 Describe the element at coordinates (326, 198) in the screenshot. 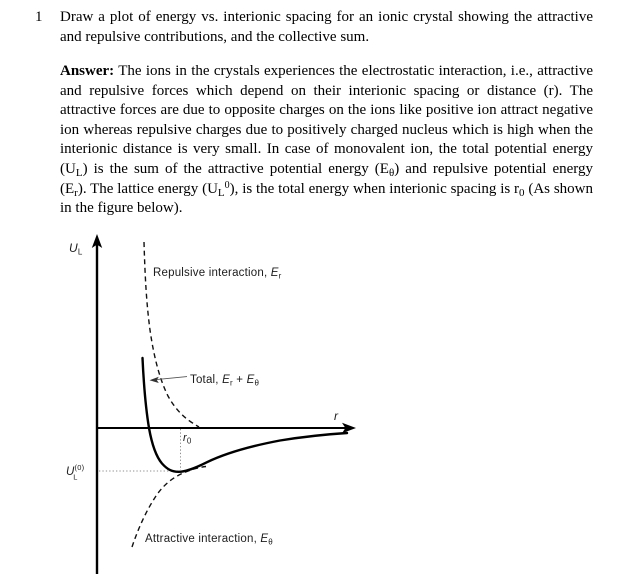

I see `answer-text-segment: (As shown in the figure below).` at that location.